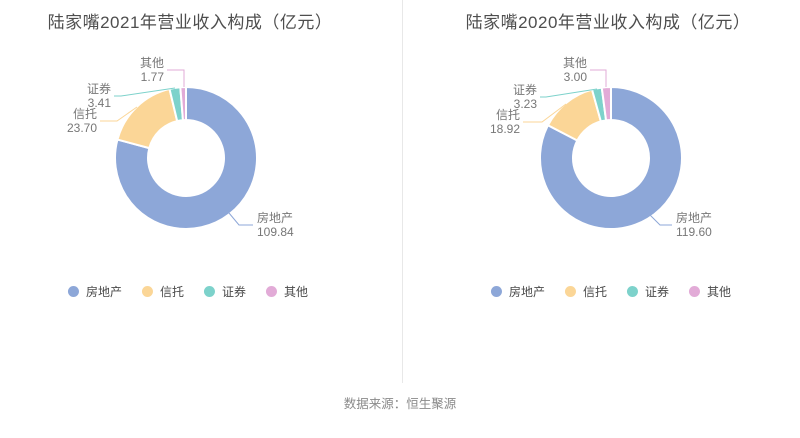 This screenshot has height=438, width=800. Describe the element at coordinates (188, 291) in the screenshot. I see `legend-2021: 房地产 信托 证券 其他` at that location.